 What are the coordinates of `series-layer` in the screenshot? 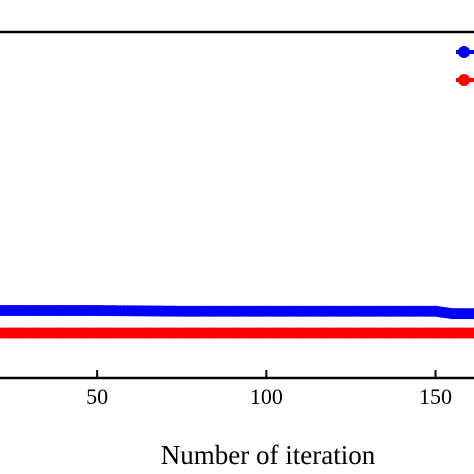 It's located at (237, 322).